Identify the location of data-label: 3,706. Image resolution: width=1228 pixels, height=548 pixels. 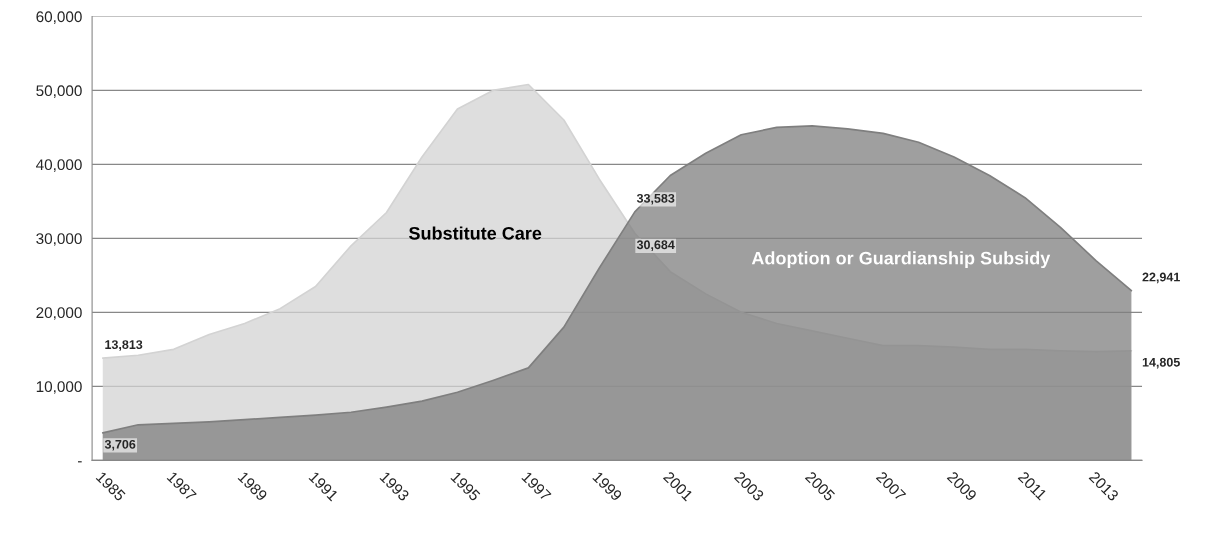
(120, 445).